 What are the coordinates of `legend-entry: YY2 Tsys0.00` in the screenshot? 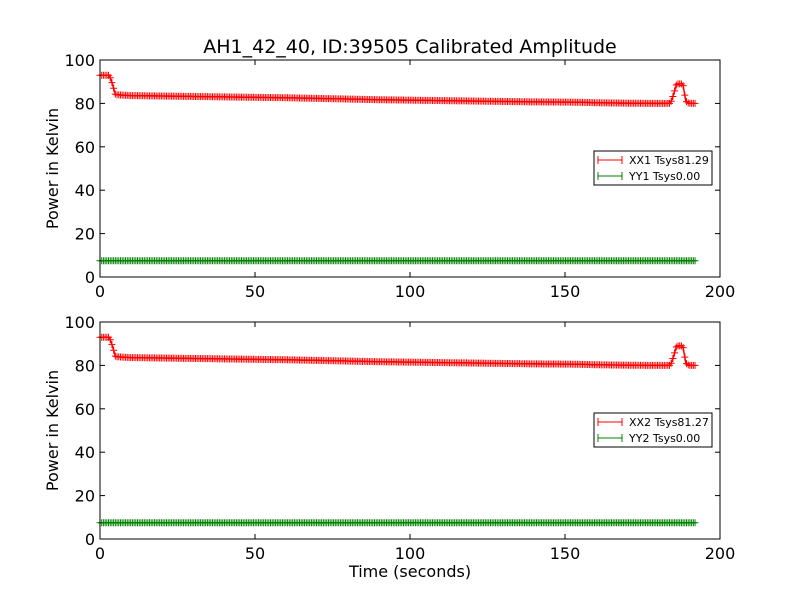 It's located at (648, 438).